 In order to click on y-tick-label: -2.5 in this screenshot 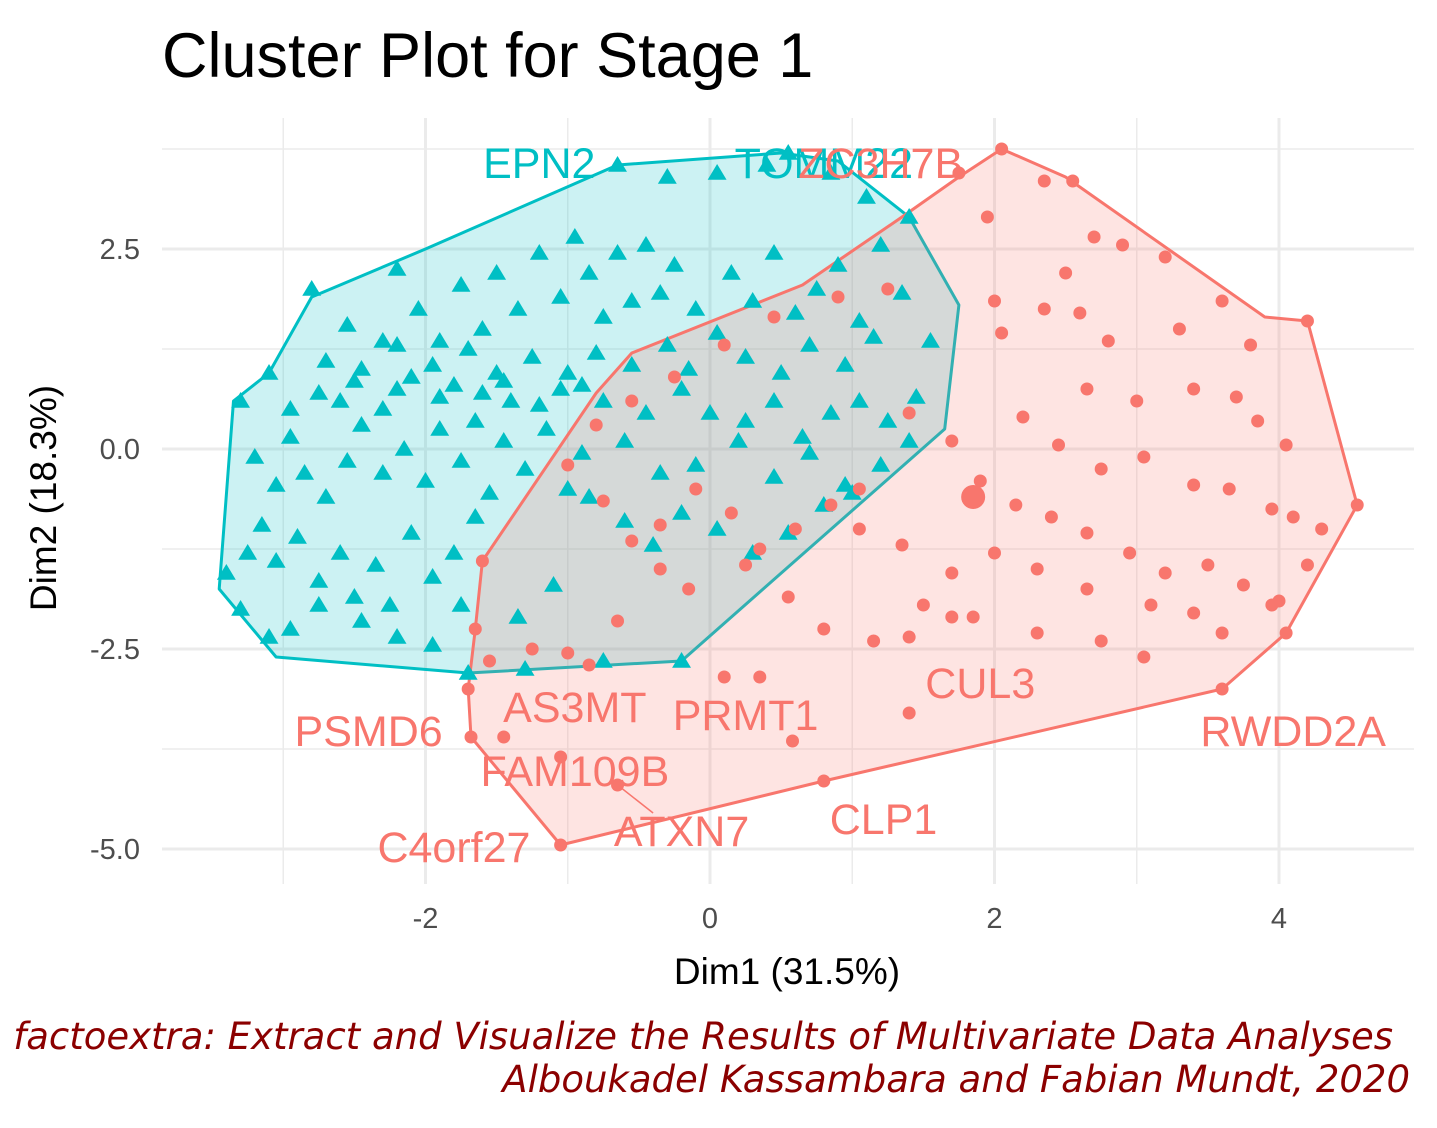, I will do `click(115, 650)`.